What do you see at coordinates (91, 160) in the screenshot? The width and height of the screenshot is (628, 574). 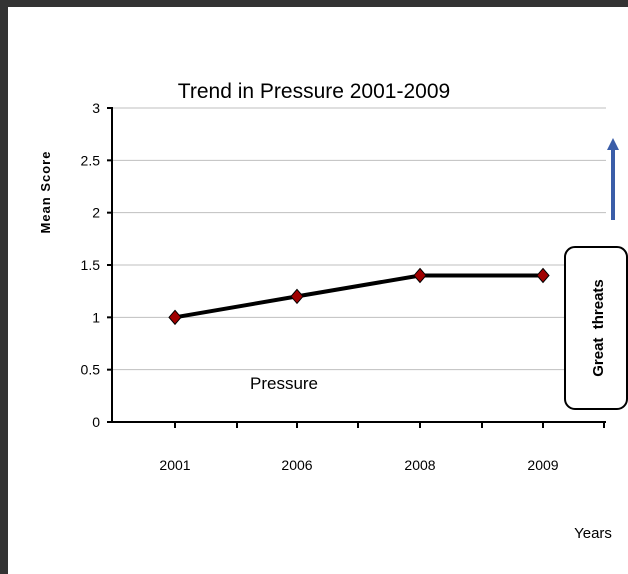 I see `y-tick-label: 2.5` at bounding box center [91, 160].